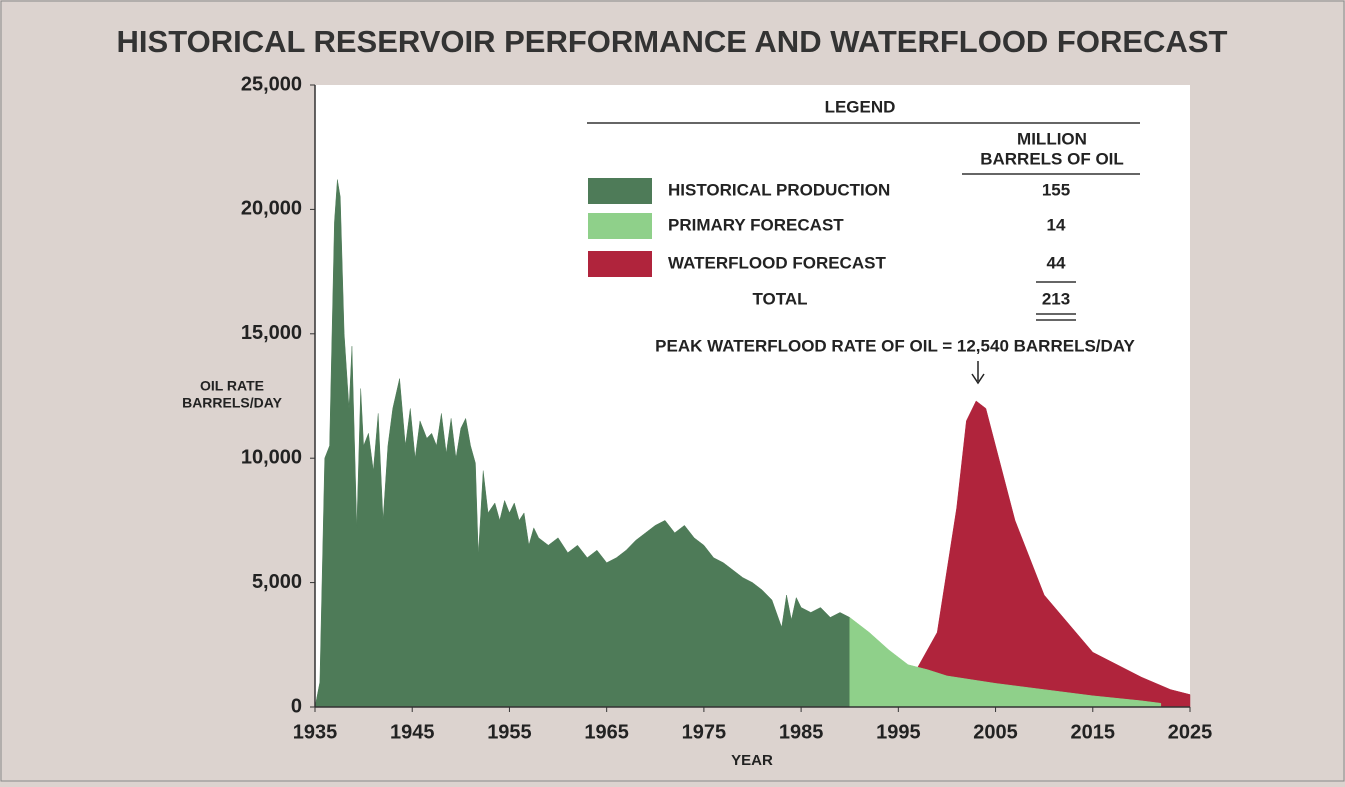 This screenshot has width=1345, height=787. What do you see at coordinates (315, 732) in the screenshot?
I see `x-tick-label: 1935` at bounding box center [315, 732].